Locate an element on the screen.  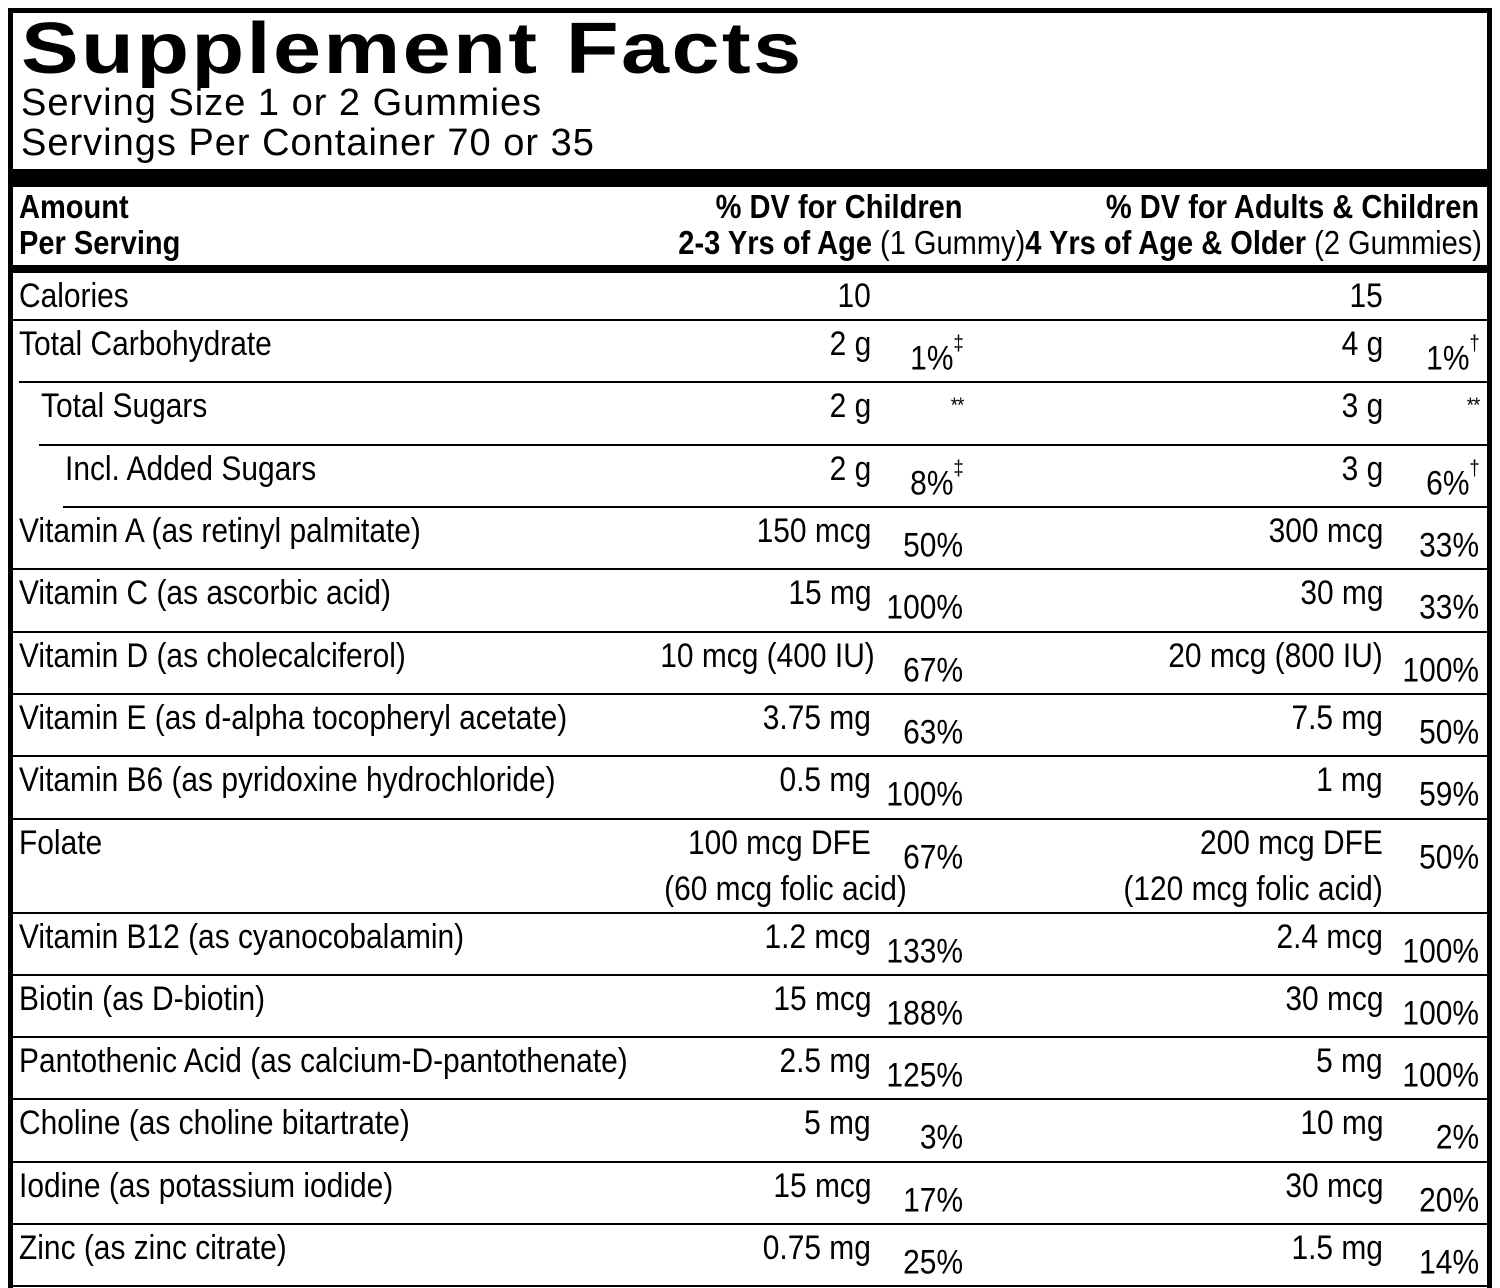
children-amount: 0.75 mg is located at coordinates (816, 1248).